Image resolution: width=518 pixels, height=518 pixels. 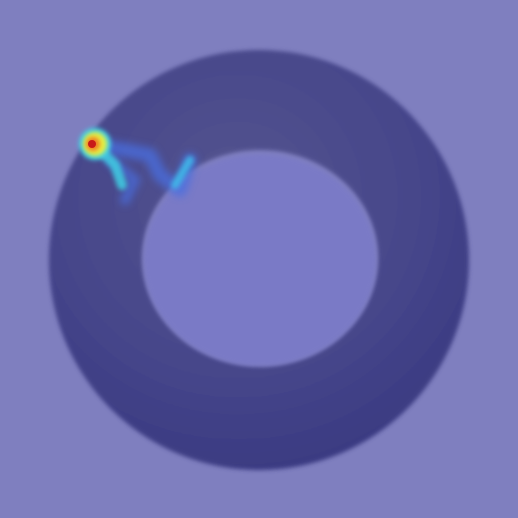 I want to click on trail-cyan, so click(x=182, y=172).